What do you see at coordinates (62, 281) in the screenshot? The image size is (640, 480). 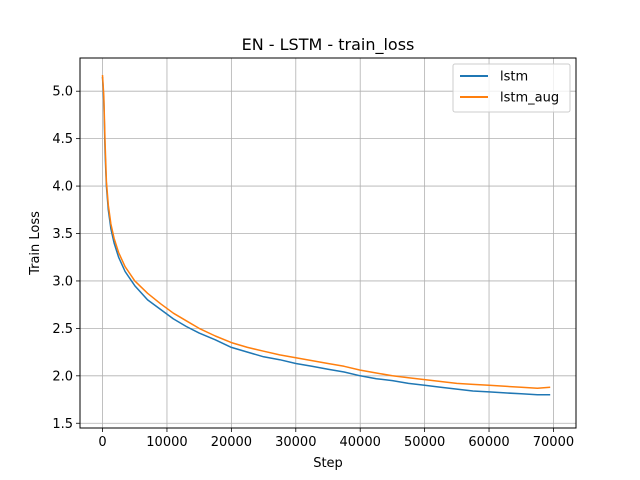 I see `y-tick-label: 3.0` at bounding box center [62, 281].